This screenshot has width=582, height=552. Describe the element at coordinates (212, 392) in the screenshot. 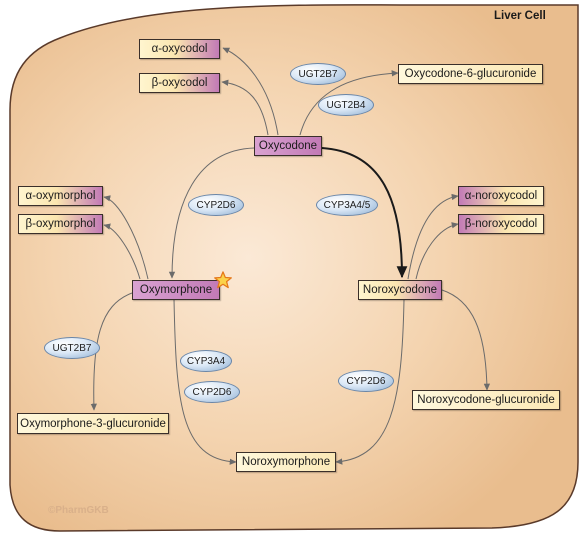

I see `enzyme-cyp2d6-middle: CYP2D6` at that location.